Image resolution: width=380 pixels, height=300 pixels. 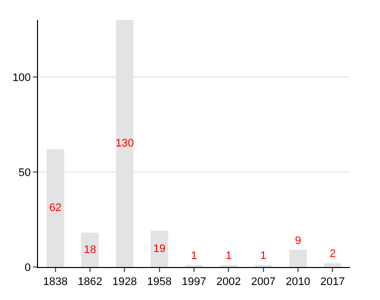 I want to click on x-tick-label: 1958, so click(x=159, y=282).